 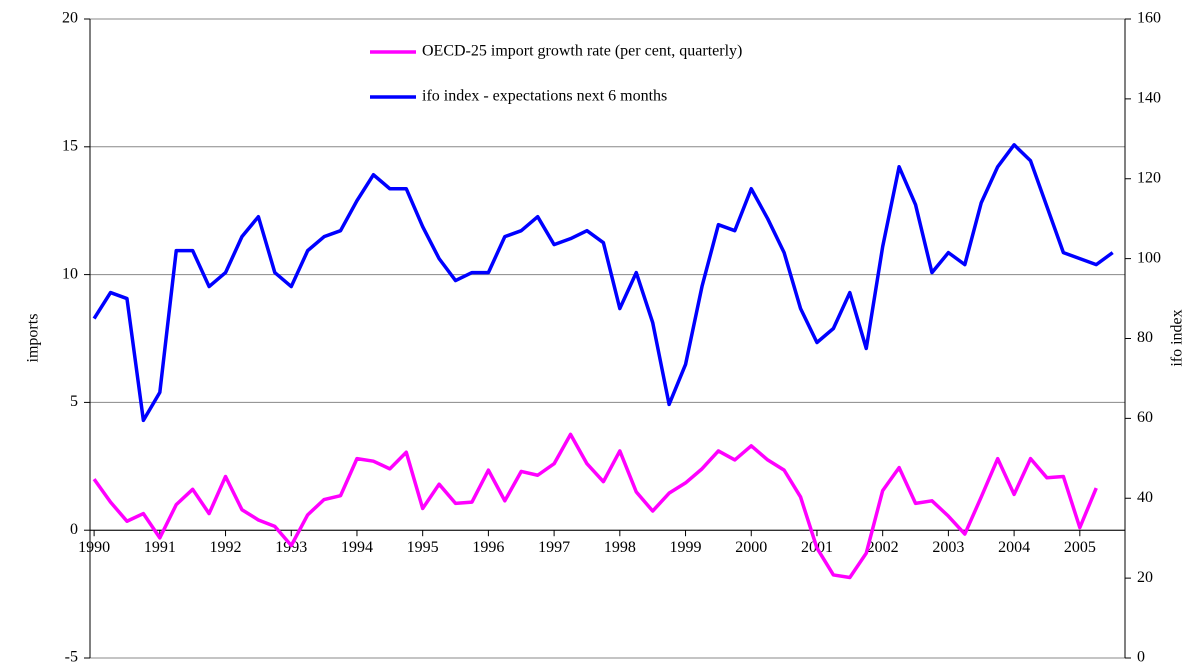 What do you see at coordinates (883, 547) in the screenshot?
I see `x-tick-label: 2002` at bounding box center [883, 547].